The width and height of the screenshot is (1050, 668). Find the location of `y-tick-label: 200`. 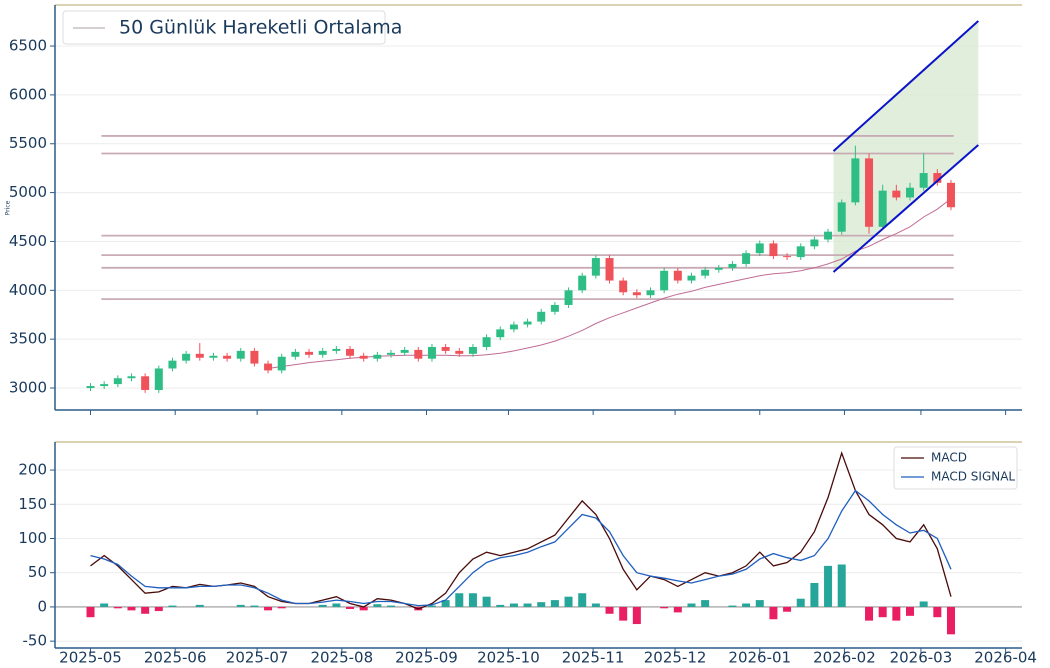

y-tick-label: 200 is located at coordinates (32, 470).